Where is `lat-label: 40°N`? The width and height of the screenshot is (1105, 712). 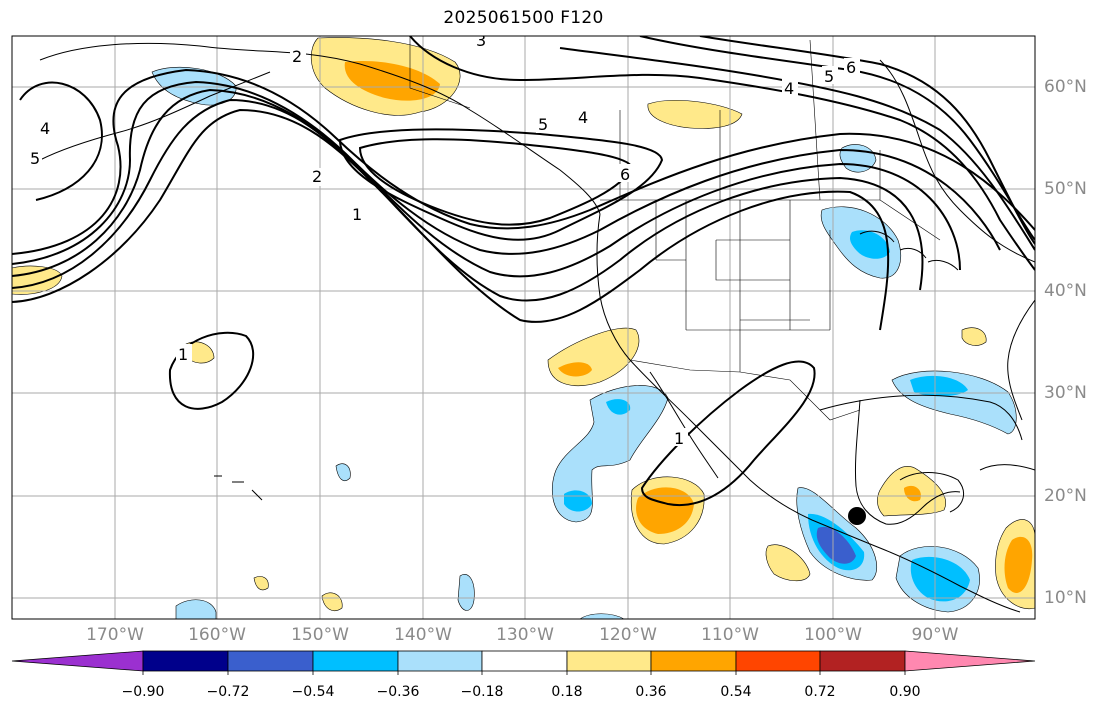
lat-label: 40°N is located at coordinates (1065, 291).